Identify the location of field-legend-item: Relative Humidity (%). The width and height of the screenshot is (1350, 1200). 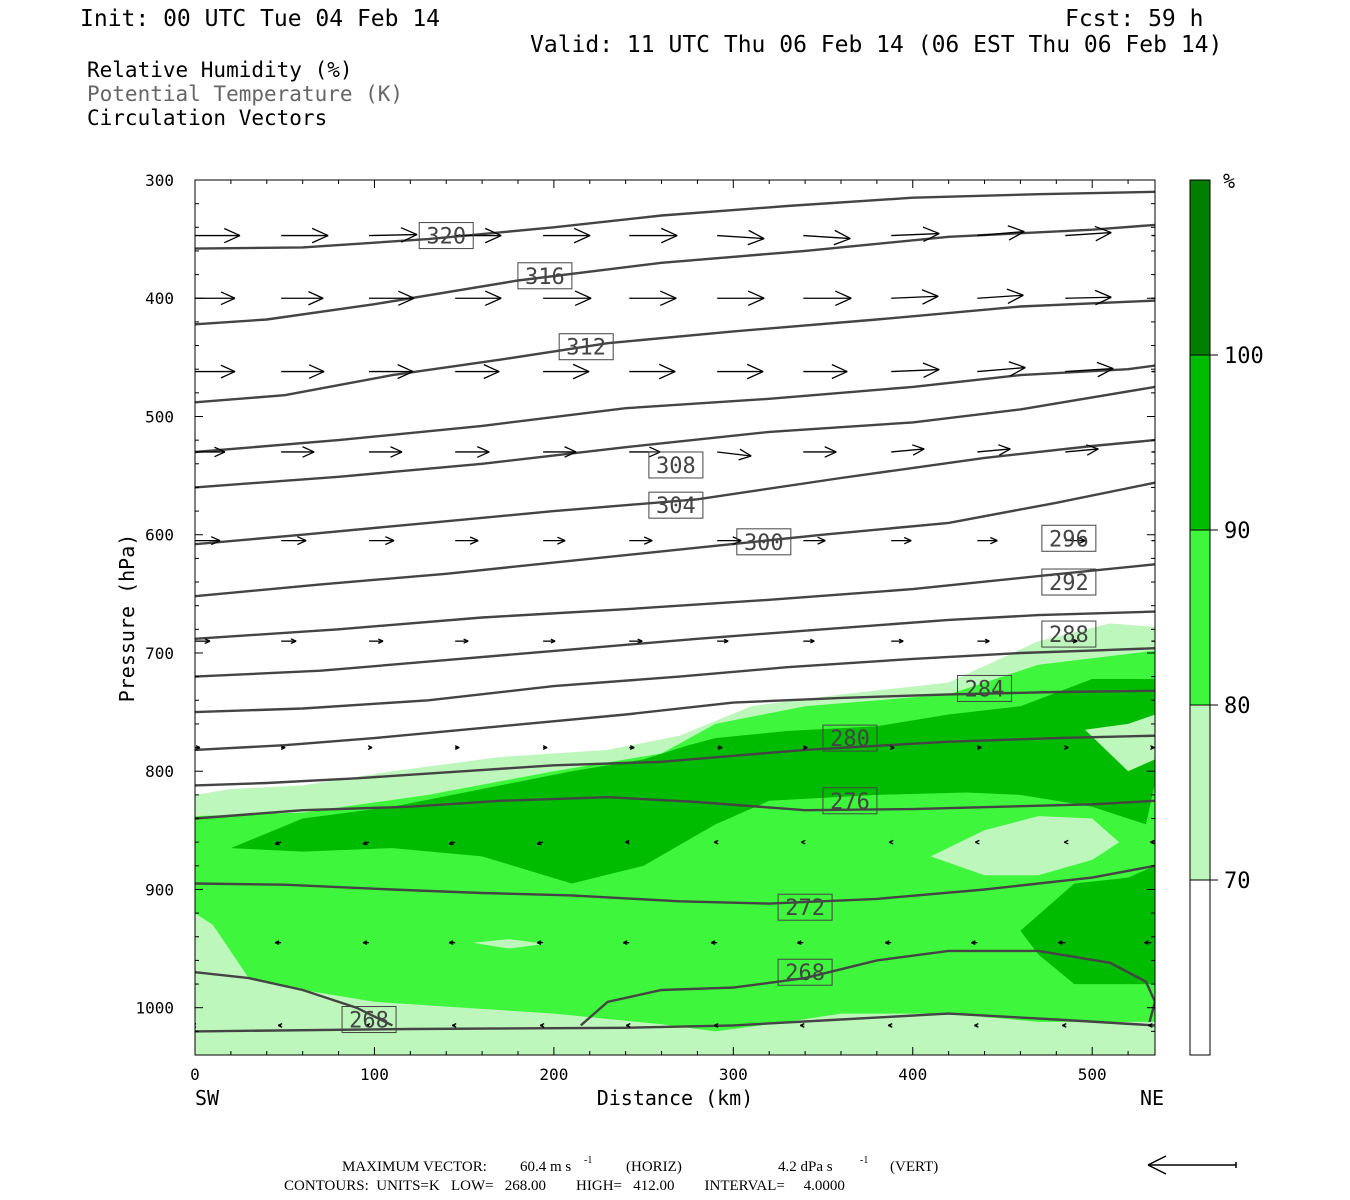
(220, 70).